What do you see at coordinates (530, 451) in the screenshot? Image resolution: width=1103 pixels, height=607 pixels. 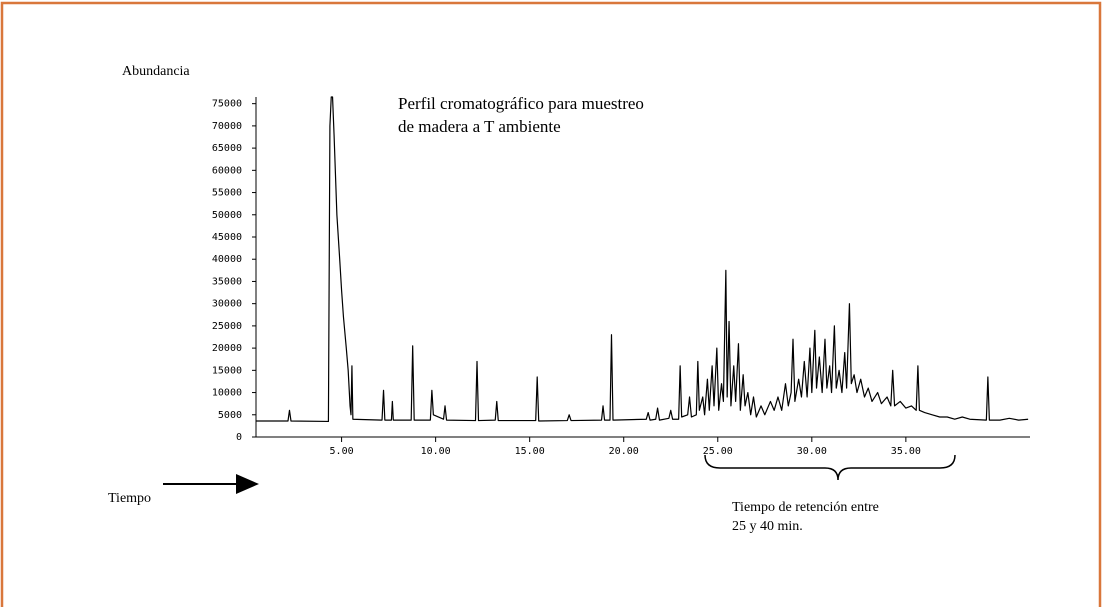 I see `x-tick-label: 15.00` at bounding box center [530, 451].